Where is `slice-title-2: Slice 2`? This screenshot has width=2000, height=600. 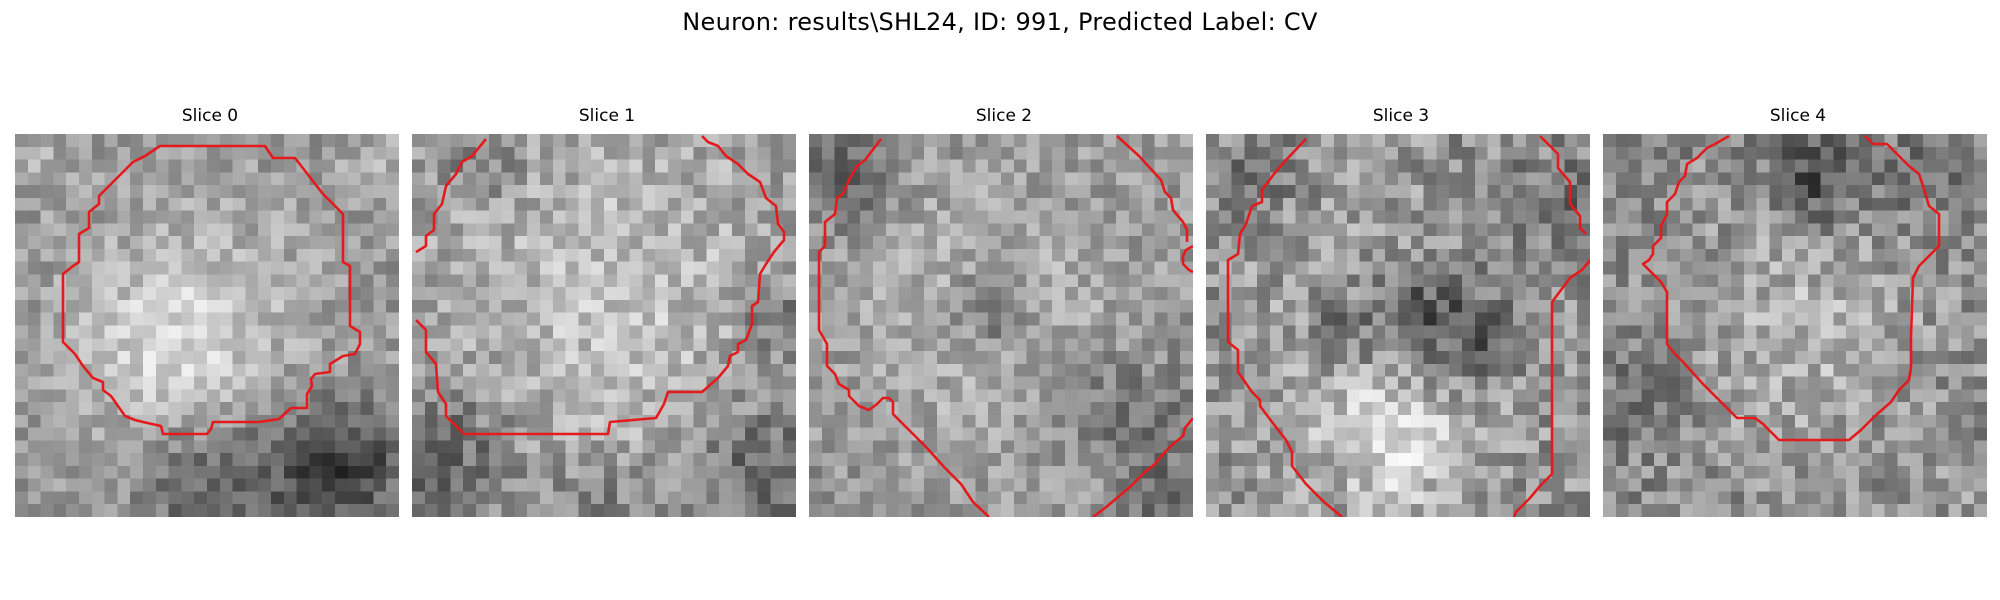
slice-title-2: Slice 2 is located at coordinates (1004, 116).